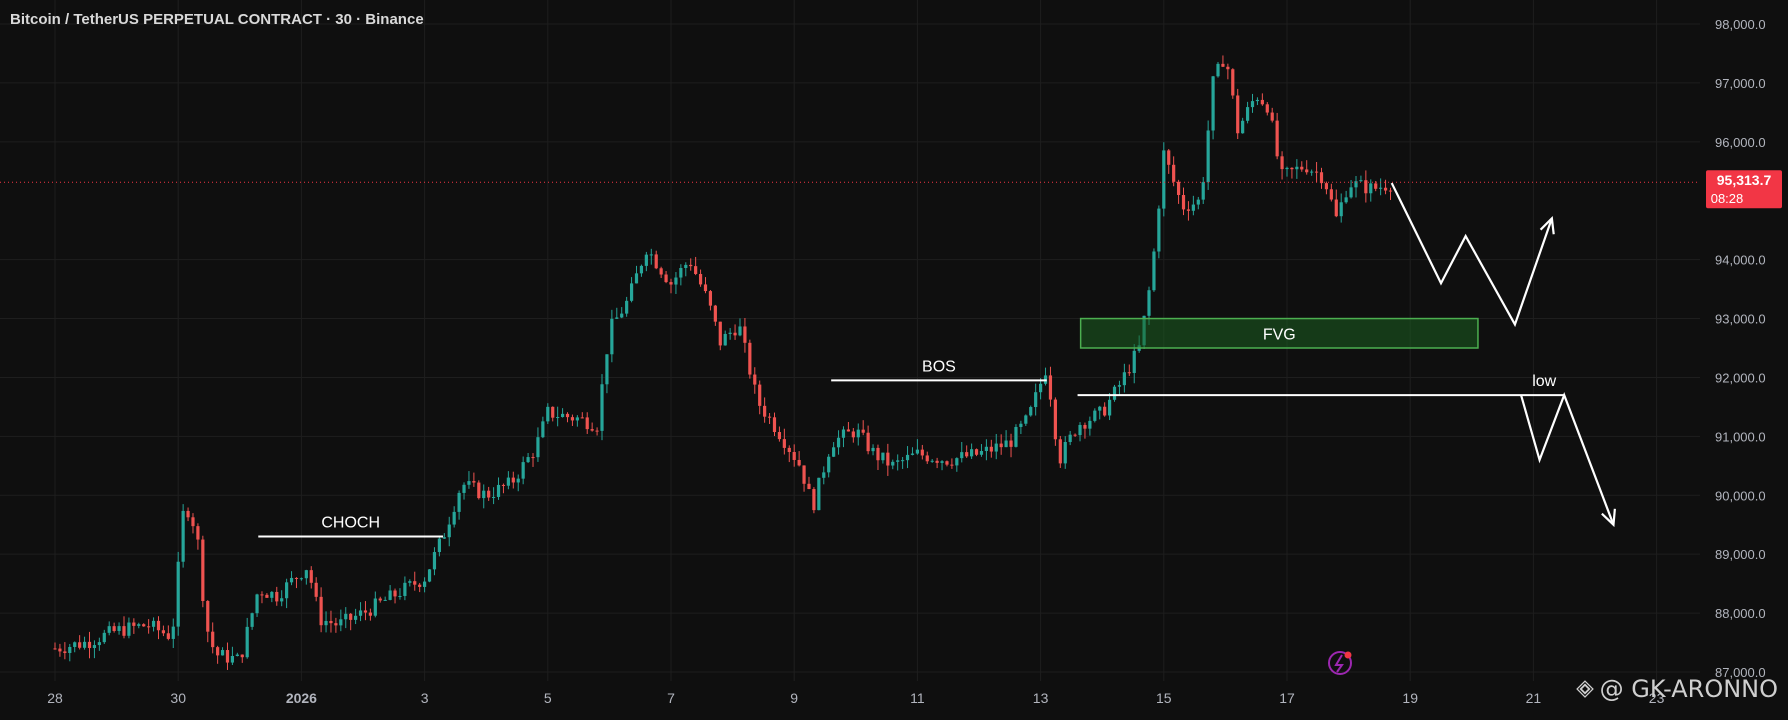  Describe the element at coordinates (1688, 689) in the screenshot. I see `watermark-text: @ GK-ARONNO` at that location.